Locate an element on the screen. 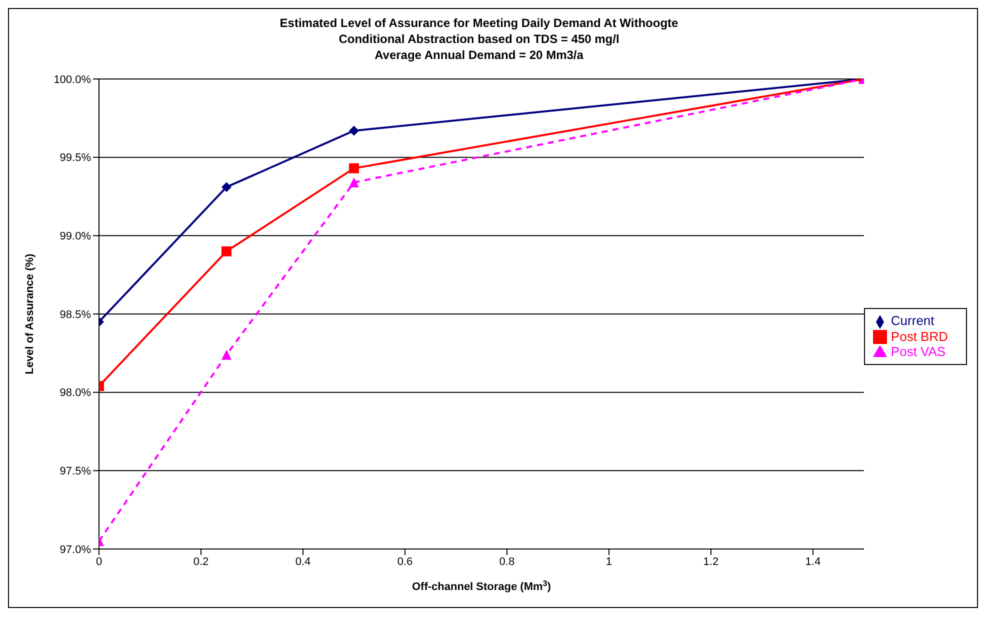  y-tick-label: 97.5% is located at coordinates (76, 472).